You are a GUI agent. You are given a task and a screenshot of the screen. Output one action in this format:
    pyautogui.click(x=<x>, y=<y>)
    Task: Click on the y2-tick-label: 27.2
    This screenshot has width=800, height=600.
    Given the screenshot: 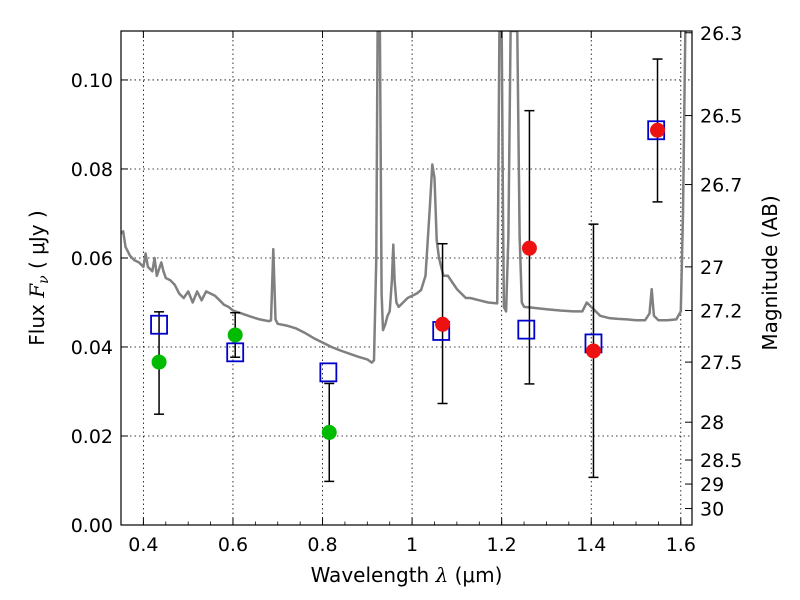 What is the action you would take?
    pyautogui.click(x=721, y=311)
    